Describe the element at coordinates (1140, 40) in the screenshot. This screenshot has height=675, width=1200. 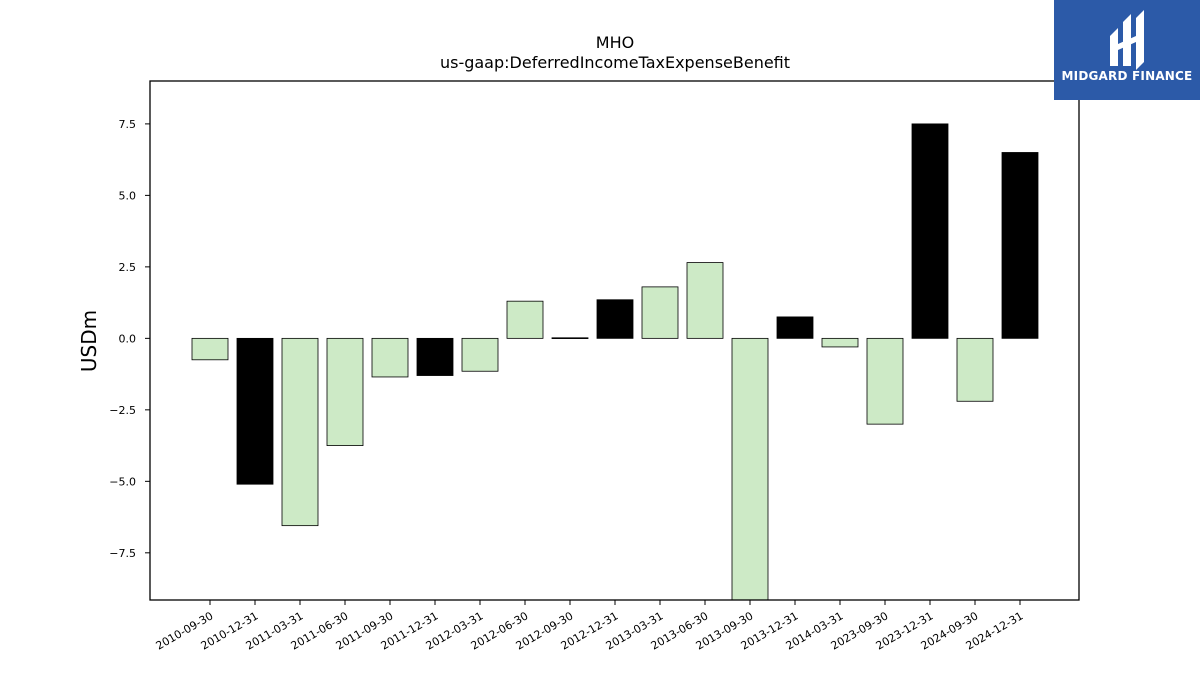
I see `logo-mark-right` at that location.